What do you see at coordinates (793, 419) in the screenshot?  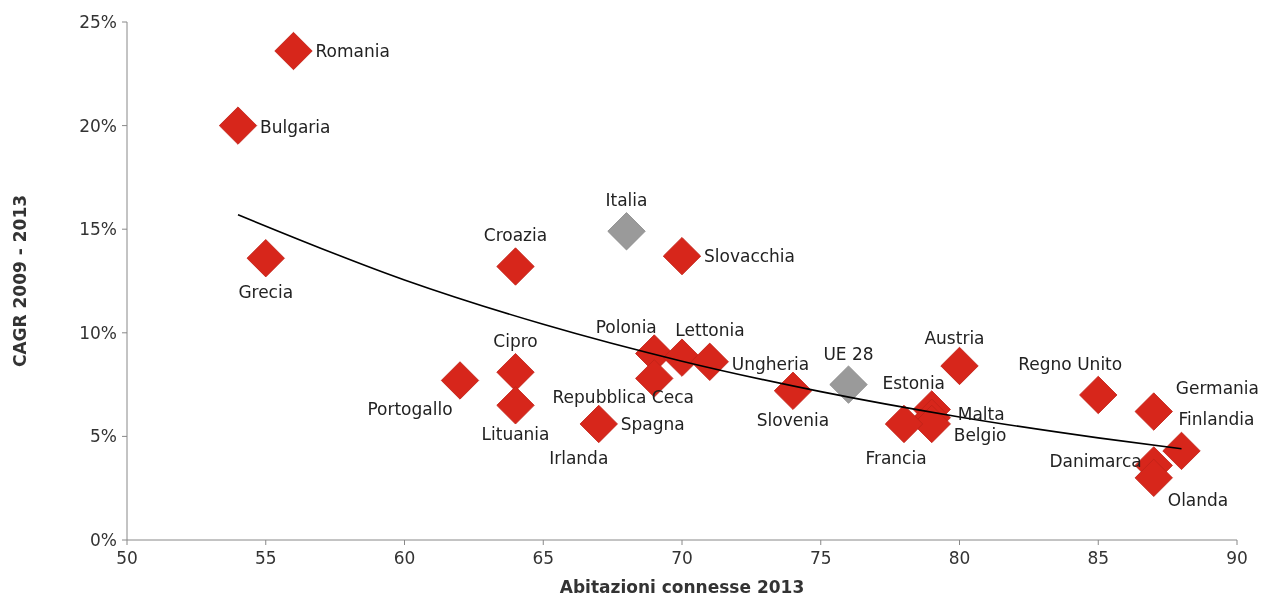 I see `annotation: Slovenia` at bounding box center [793, 419].